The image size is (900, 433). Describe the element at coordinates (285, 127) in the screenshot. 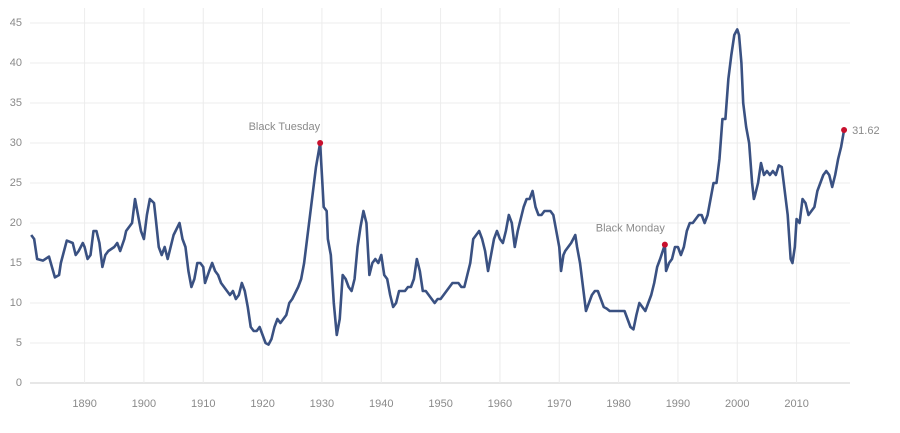

I see `annotation-label: Black Tuesday` at that location.